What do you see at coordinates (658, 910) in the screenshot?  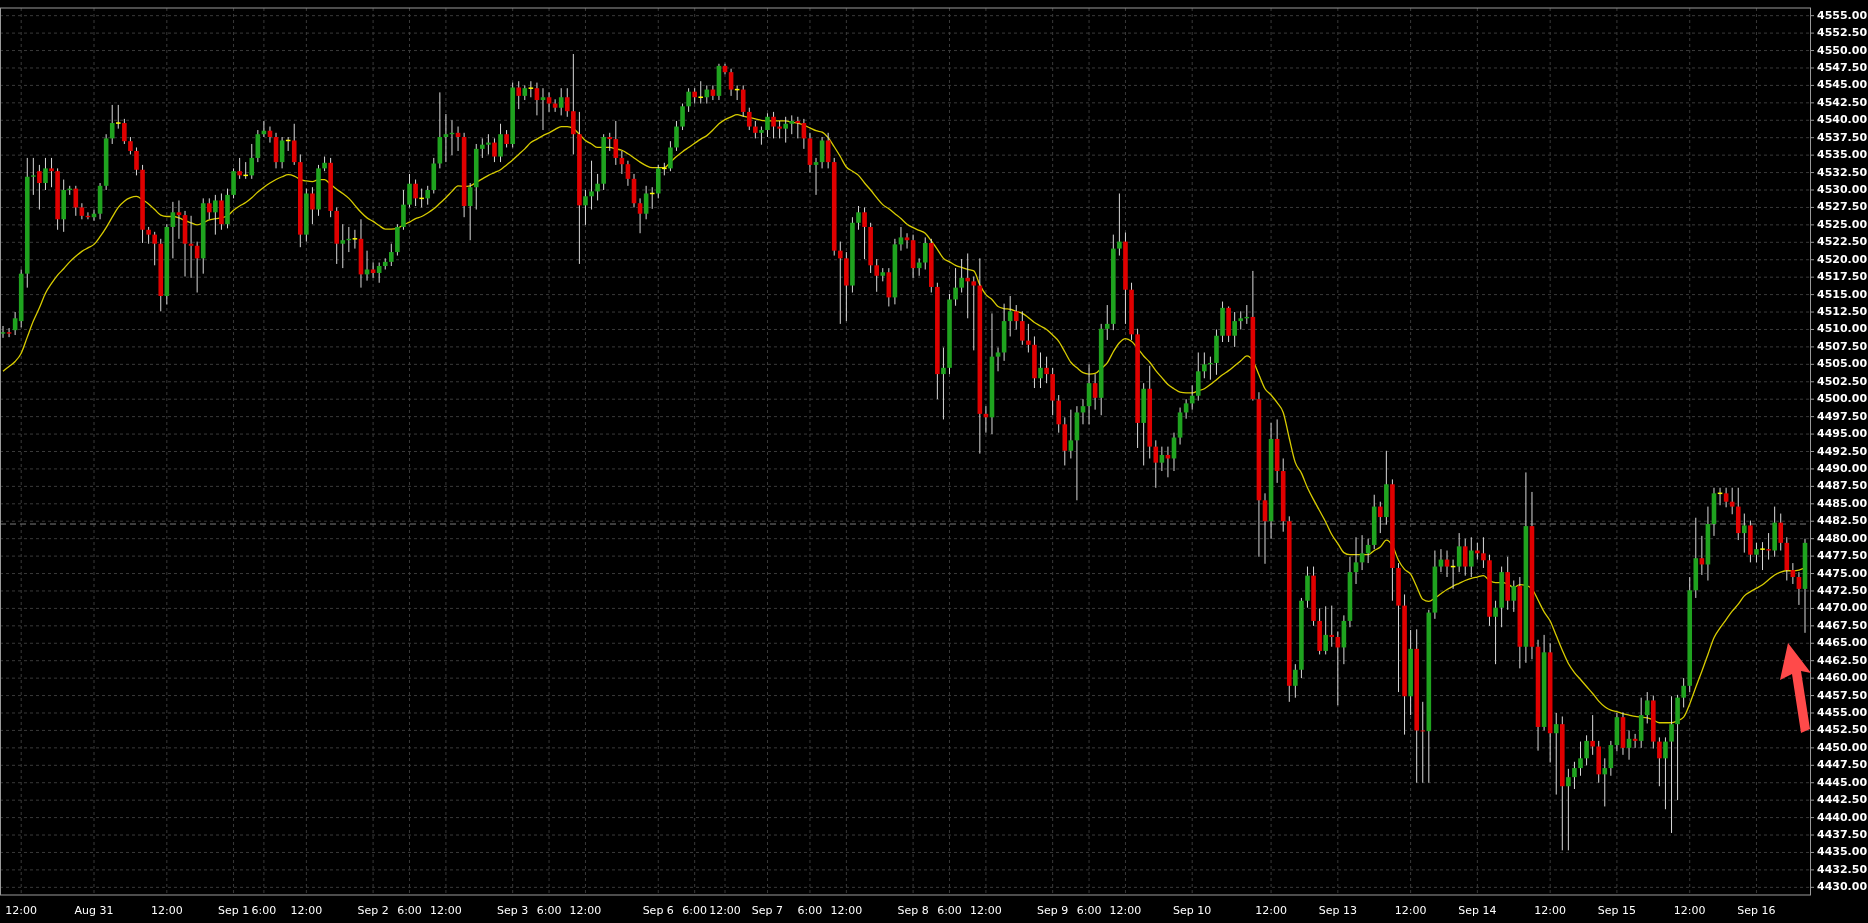 I see `x-tick-label: Sep 6` at bounding box center [658, 910].